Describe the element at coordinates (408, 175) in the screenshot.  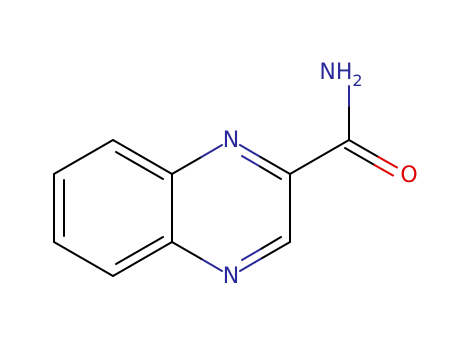
I see `atom-label: O` at that location.